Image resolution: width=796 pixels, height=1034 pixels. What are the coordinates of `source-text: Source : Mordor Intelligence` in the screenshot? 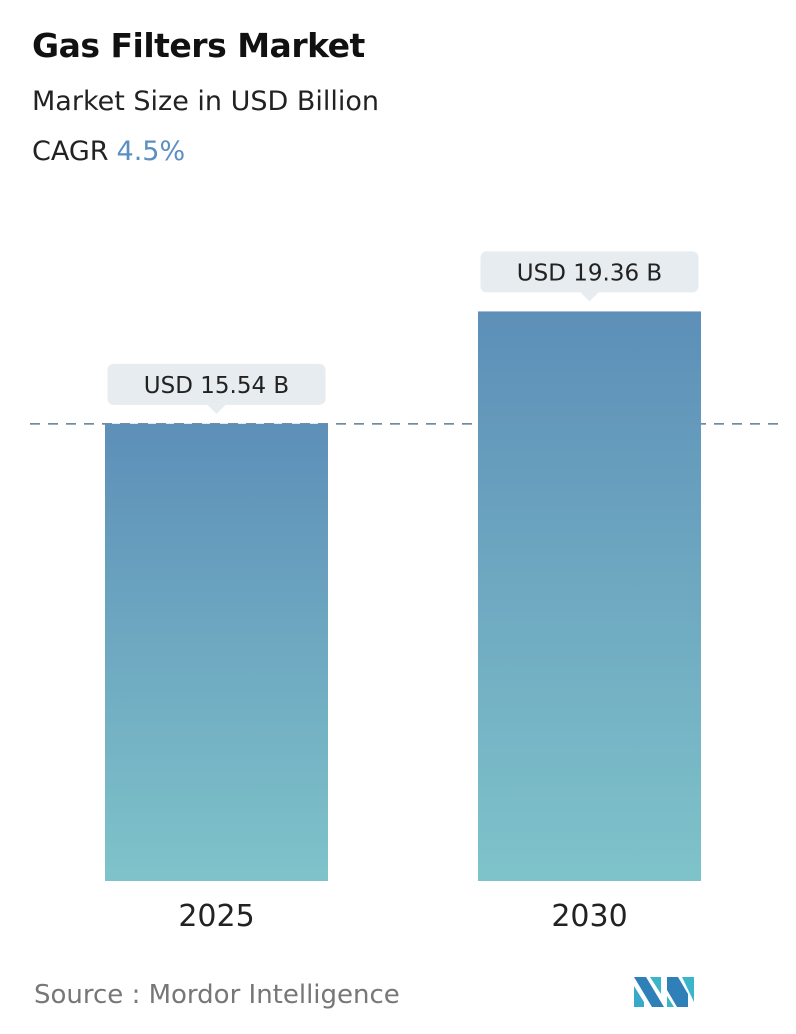 It's located at (217, 995).